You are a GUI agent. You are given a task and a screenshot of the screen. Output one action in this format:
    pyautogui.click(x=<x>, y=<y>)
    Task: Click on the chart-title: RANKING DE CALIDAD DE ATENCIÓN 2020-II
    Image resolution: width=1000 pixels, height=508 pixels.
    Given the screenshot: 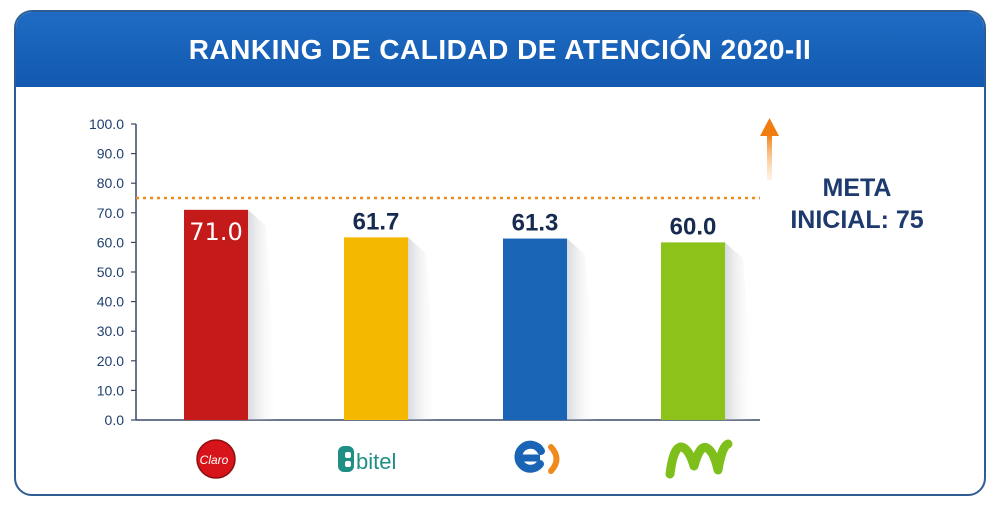 What is the action you would take?
    pyautogui.click(x=500, y=49)
    